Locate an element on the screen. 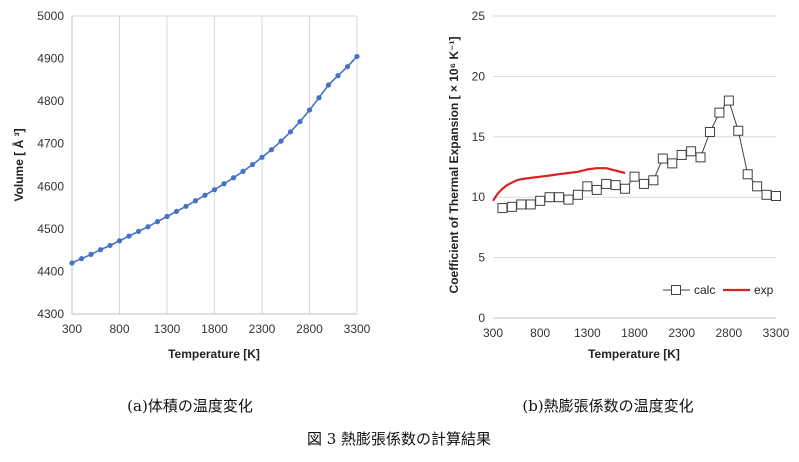  y-tick-label: 4500 is located at coordinates (50, 229).